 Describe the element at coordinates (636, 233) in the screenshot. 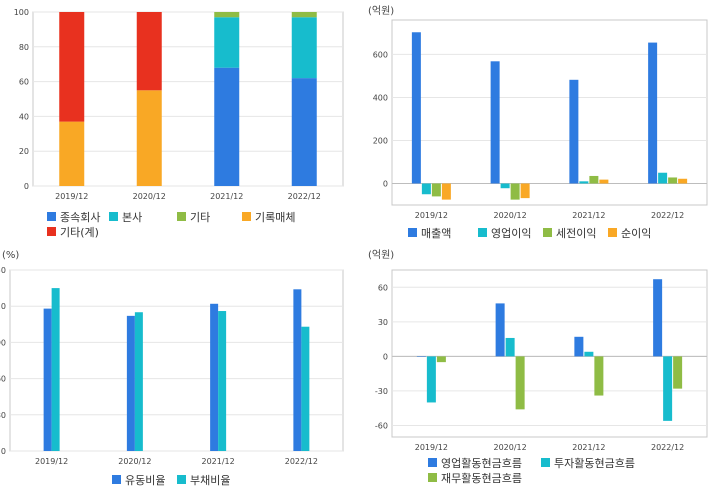

I see `legend-label: 순이익` at that location.